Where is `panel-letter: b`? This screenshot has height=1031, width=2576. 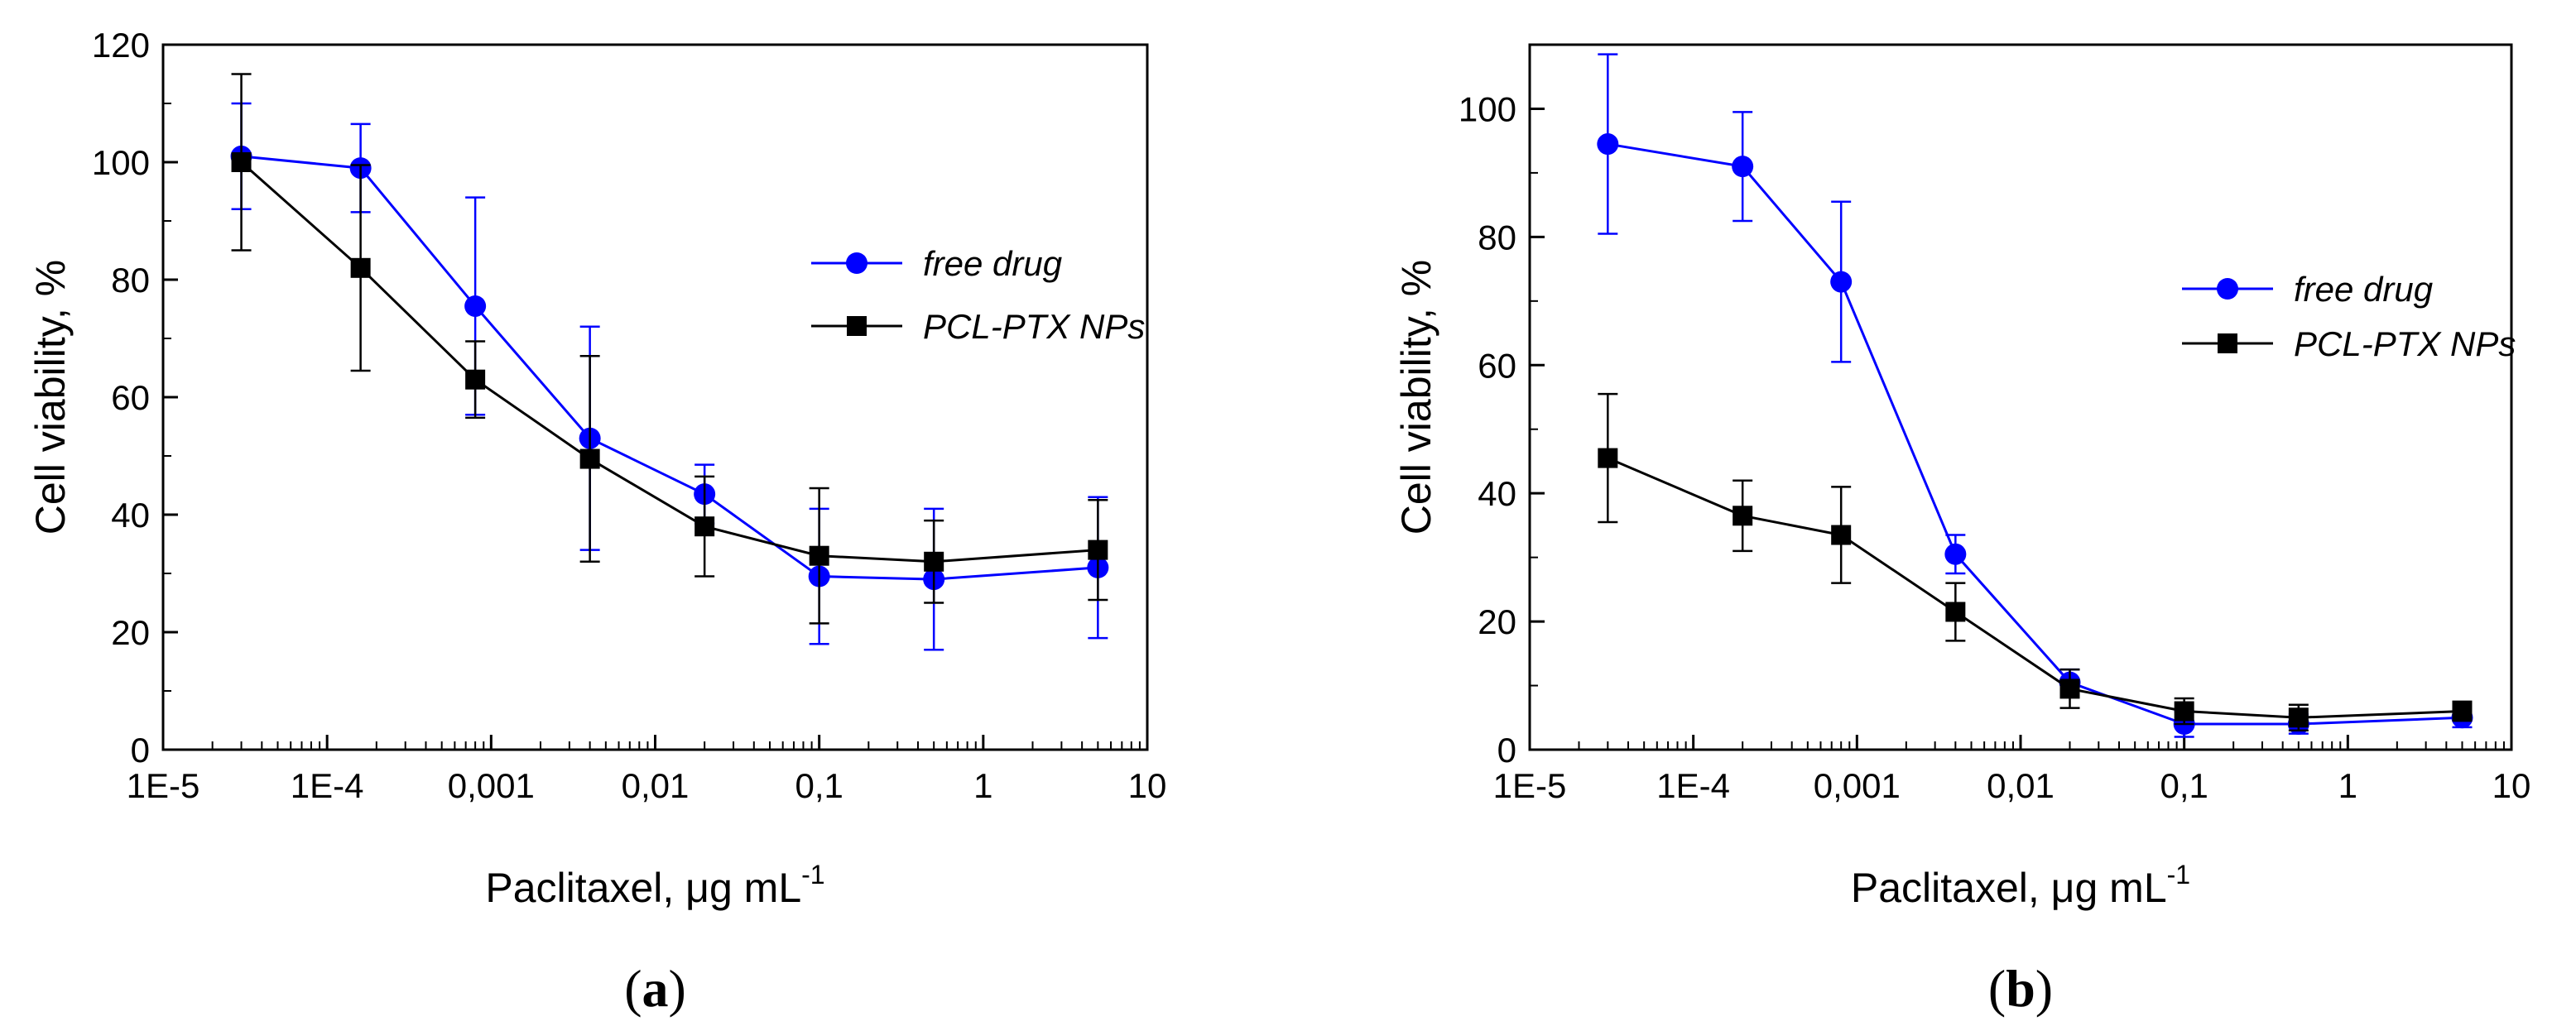 panel-letter: b is located at coordinates (2020, 989).